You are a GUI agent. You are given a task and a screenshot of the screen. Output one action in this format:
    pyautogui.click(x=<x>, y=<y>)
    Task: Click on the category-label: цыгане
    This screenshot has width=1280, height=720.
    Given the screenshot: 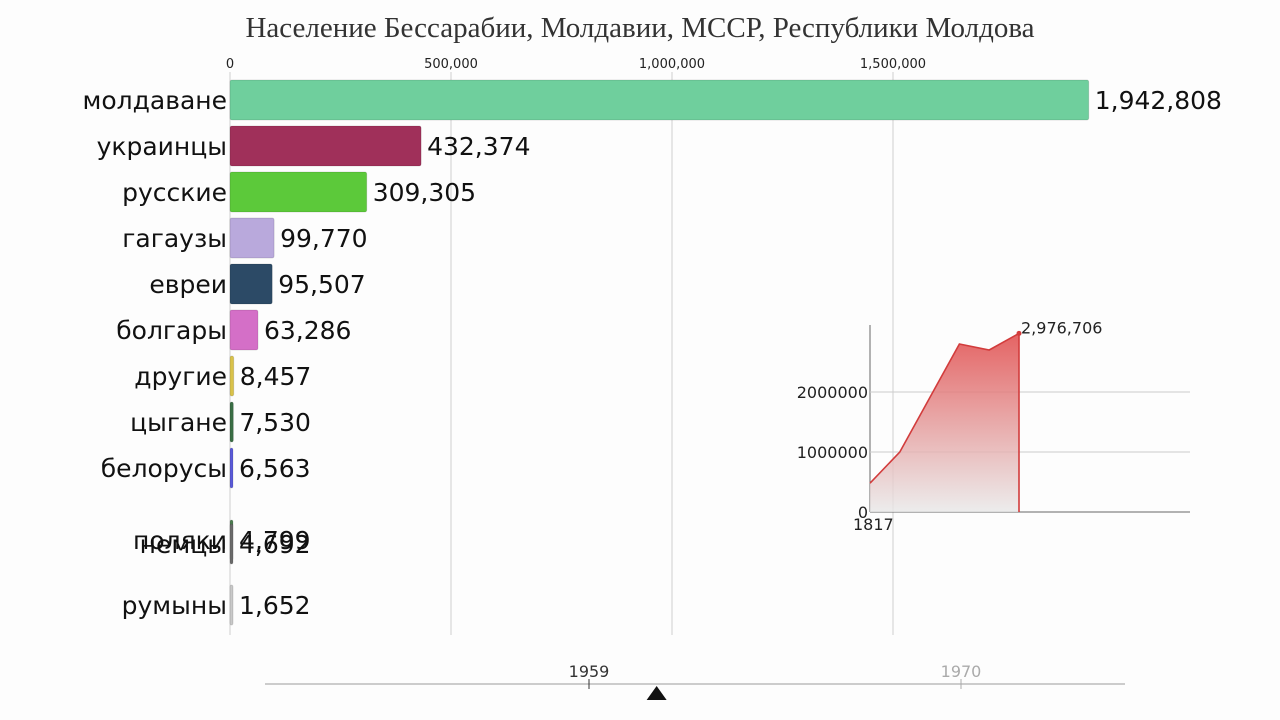 What is the action you would take?
    pyautogui.click(x=178, y=422)
    